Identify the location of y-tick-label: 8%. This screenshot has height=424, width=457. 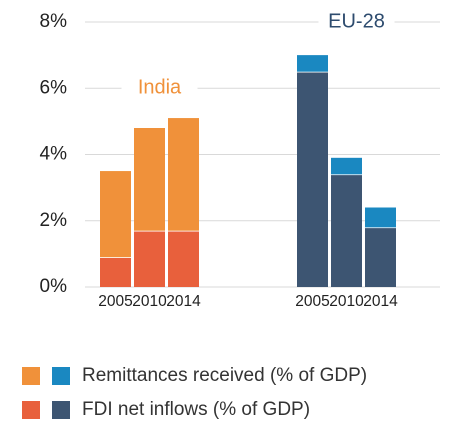
(54, 21).